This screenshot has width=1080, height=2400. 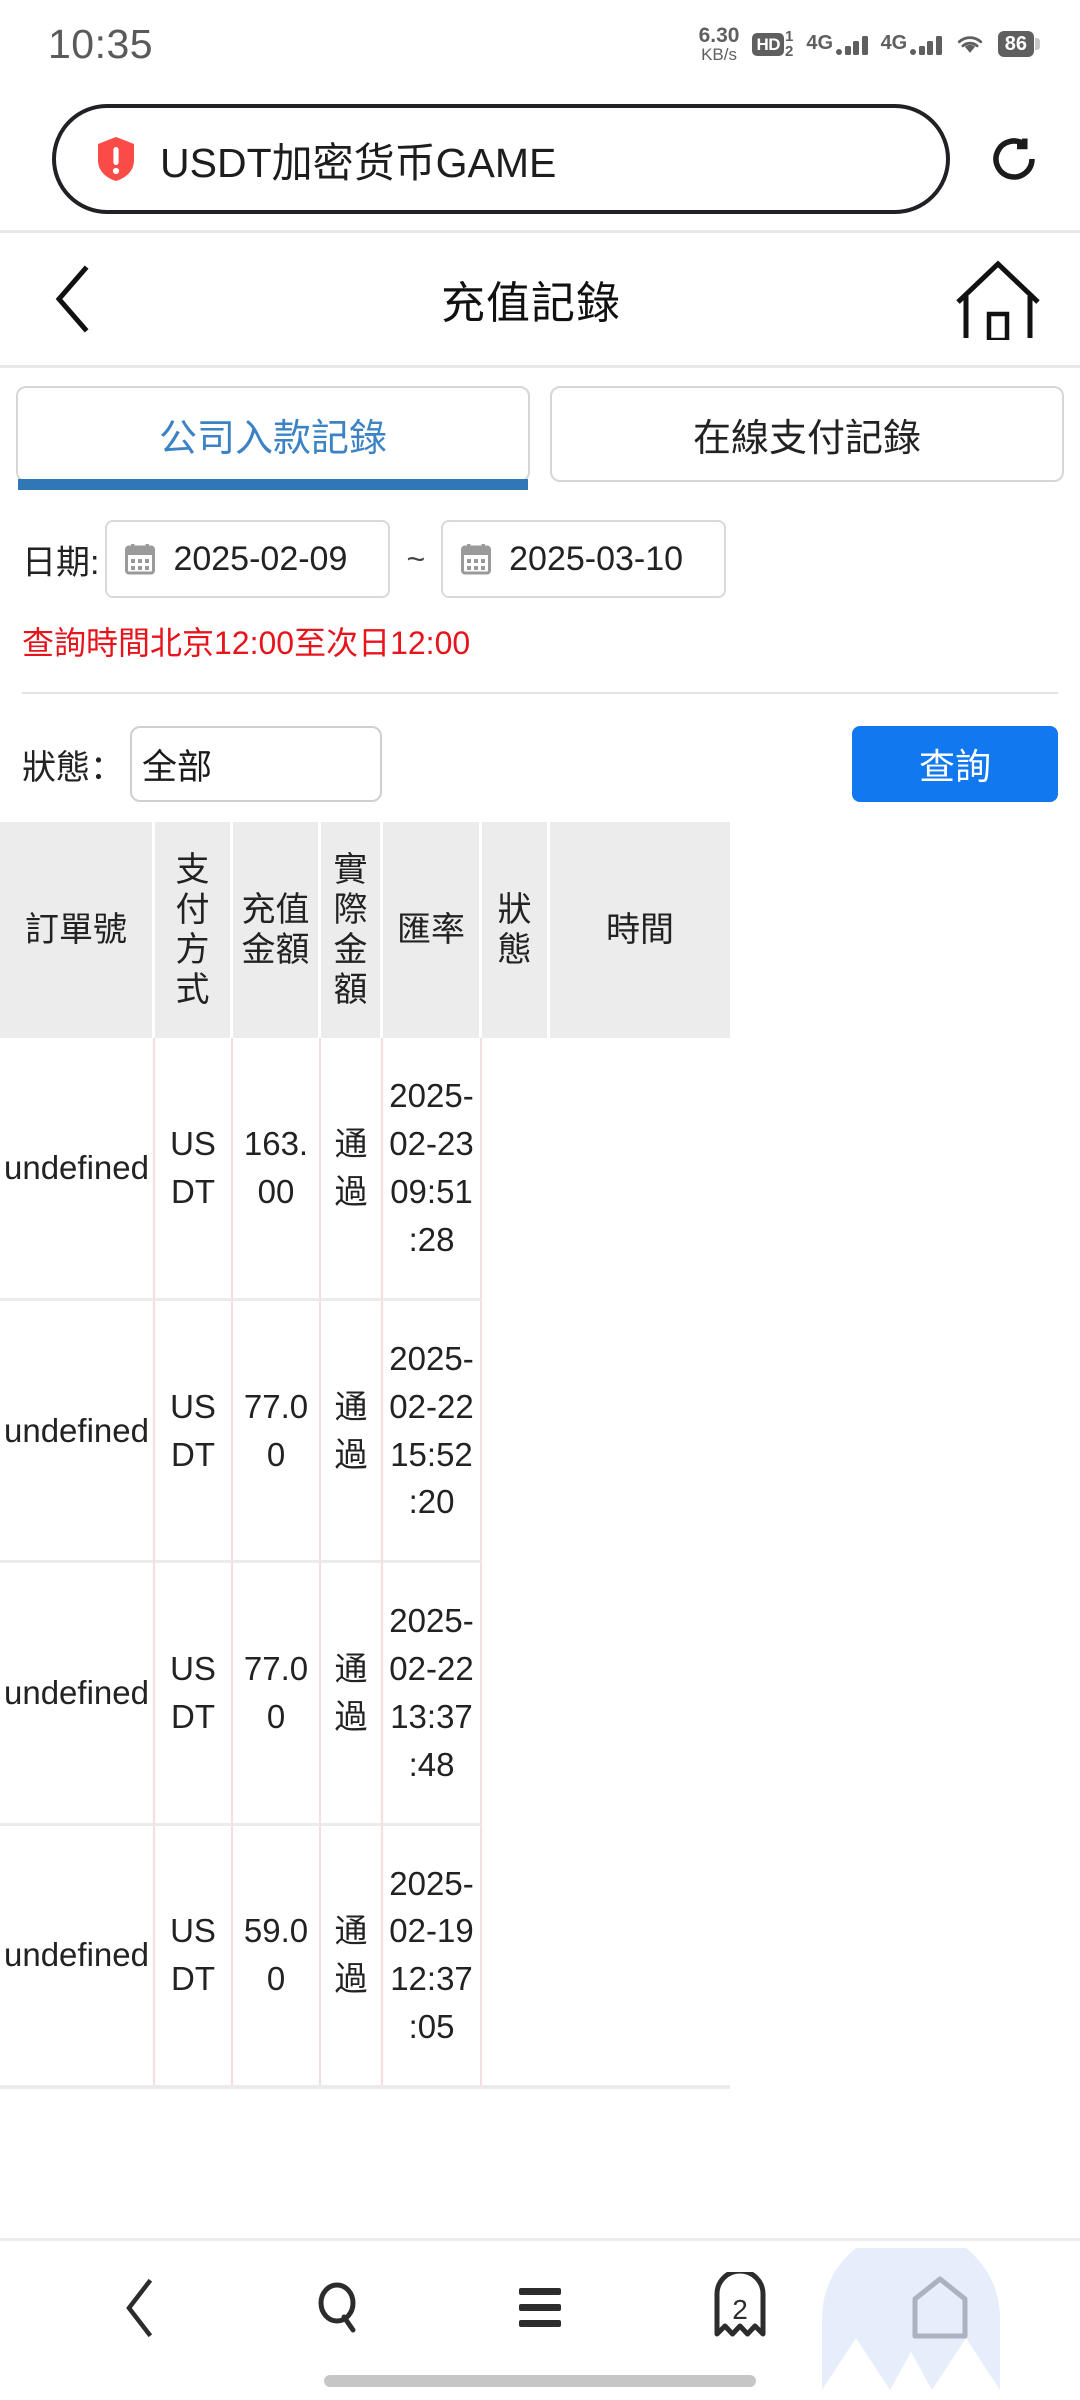 I want to click on reload-icon, so click(x=1014, y=159).